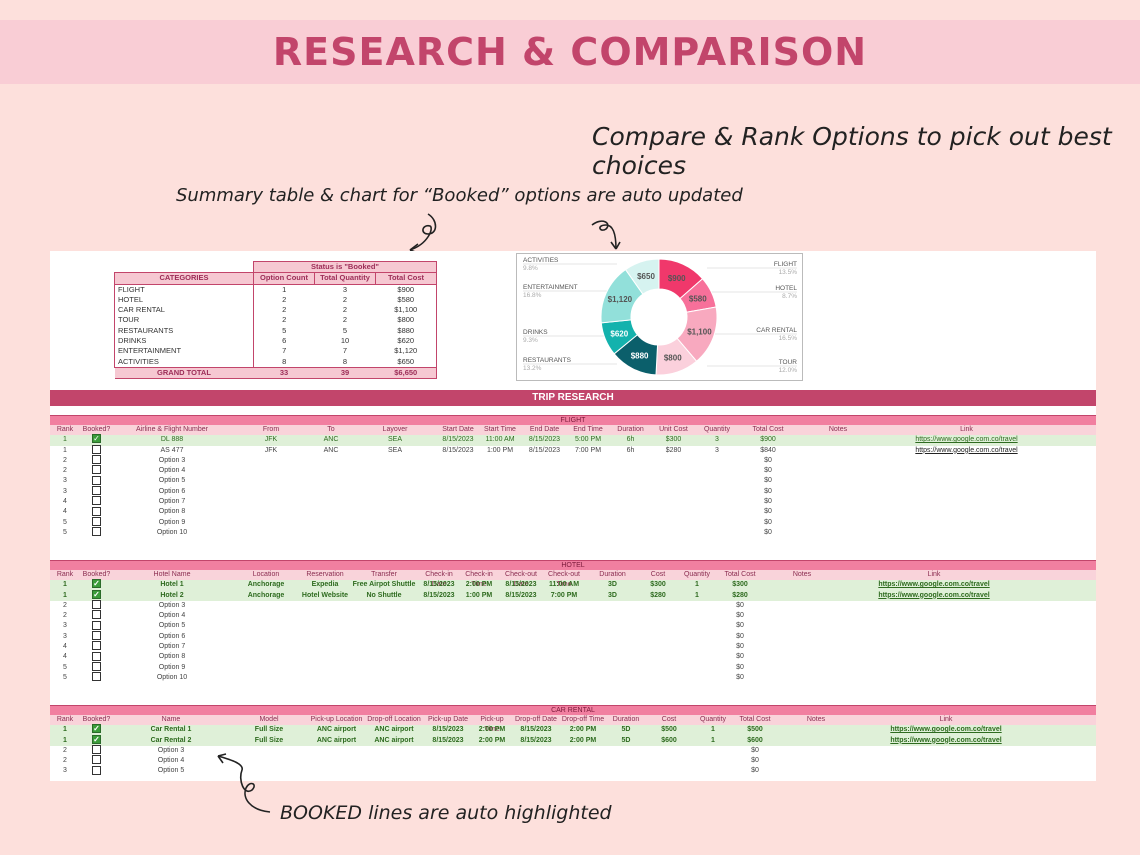 The image size is (1140, 855). What do you see at coordinates (172, 502) in the screenshot?
I see `table-cell: Option 7` at bounding box center [172, 502].